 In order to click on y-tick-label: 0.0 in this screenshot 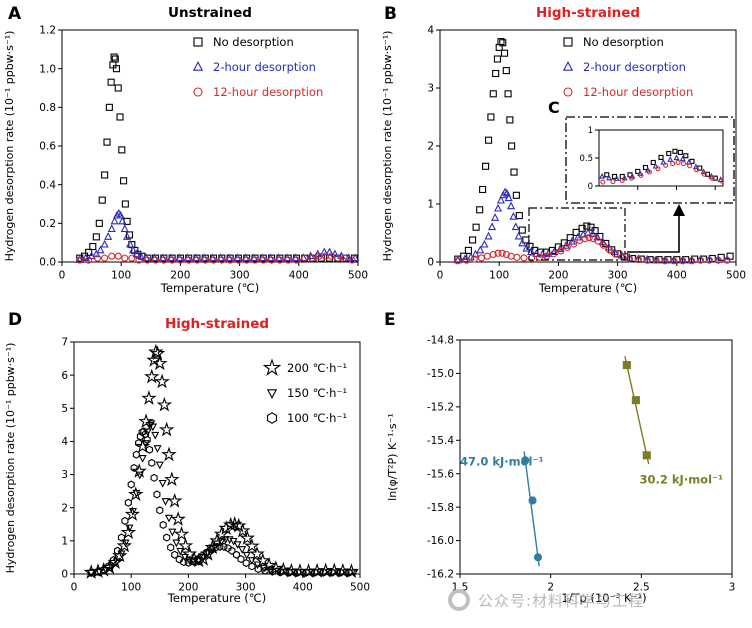, I will do `click(47, 263)`.